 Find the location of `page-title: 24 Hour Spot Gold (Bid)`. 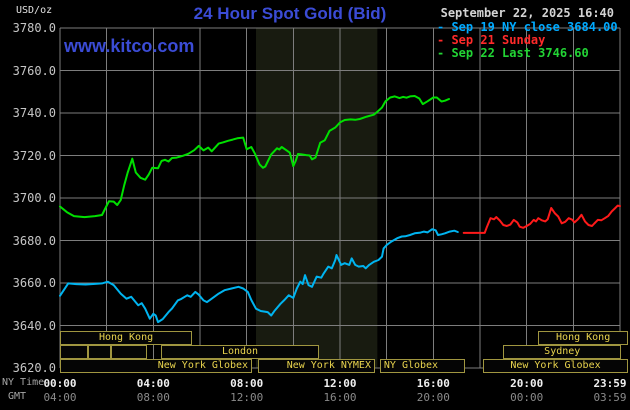

page-title: 24 Hour Spot Gold (Bid) is located at coordinates (290, 13).